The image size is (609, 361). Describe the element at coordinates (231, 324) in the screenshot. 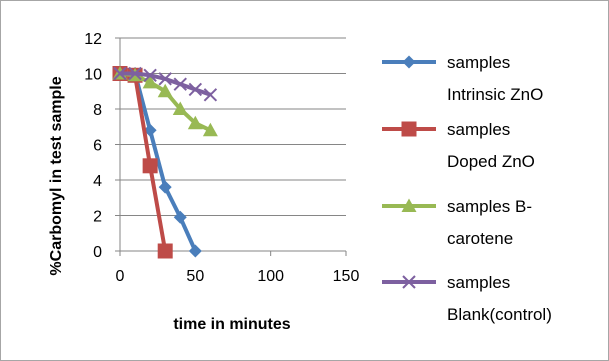

I see `x-axis-title: time in minutes` at that location.